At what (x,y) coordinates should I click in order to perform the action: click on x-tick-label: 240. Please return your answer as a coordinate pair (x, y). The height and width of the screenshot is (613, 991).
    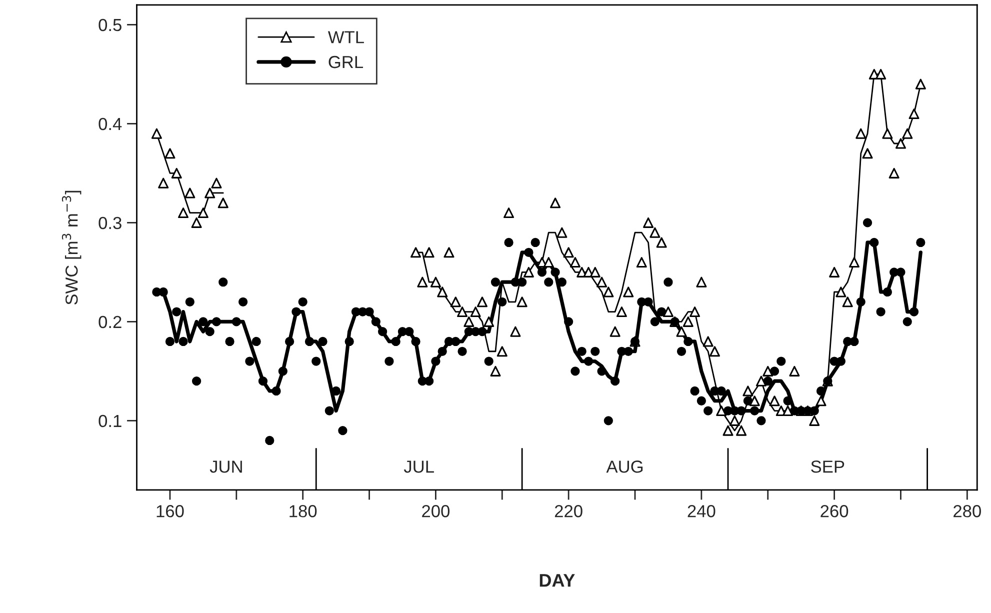
    Looking at the image, I should click on (702, 511).